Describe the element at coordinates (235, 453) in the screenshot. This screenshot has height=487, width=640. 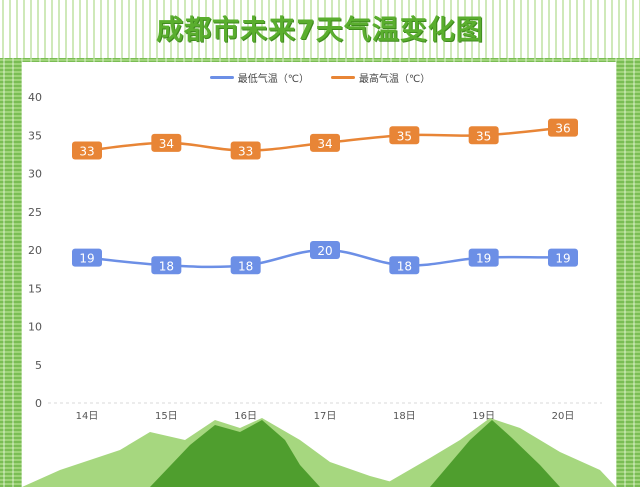
I see `mountain-left-dark` at that location.